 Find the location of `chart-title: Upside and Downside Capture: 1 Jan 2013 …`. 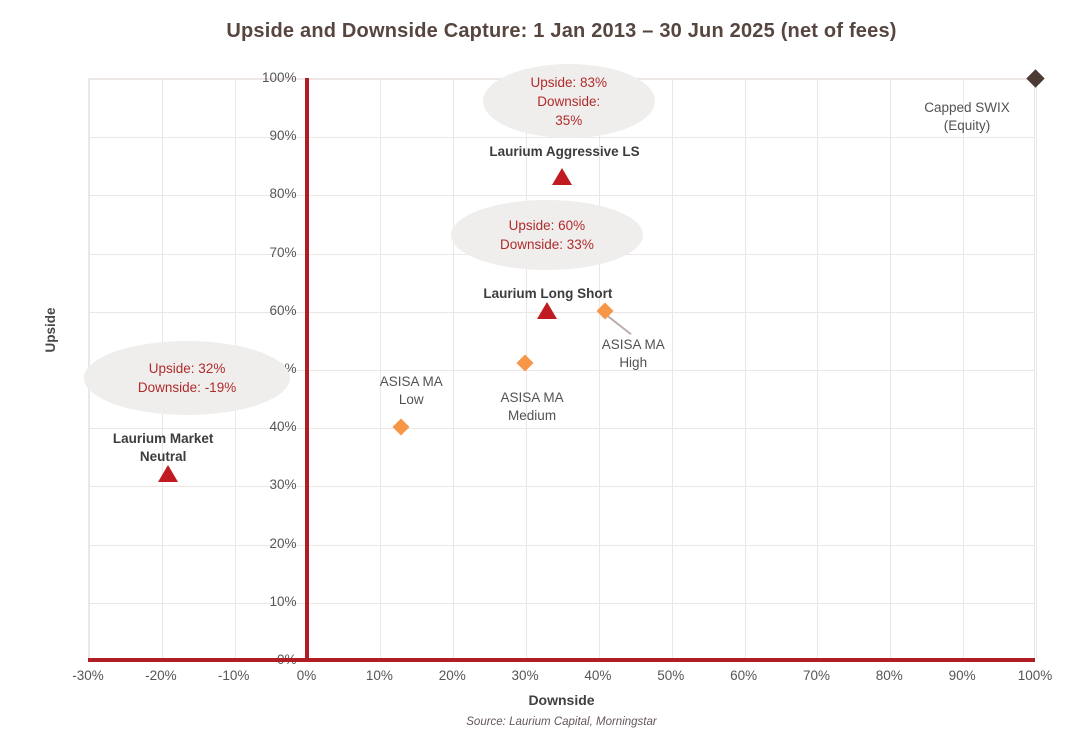

chart-title: Upside and Downside Capture: 1 Jan 2013 … is located at coordinates (561, 31).